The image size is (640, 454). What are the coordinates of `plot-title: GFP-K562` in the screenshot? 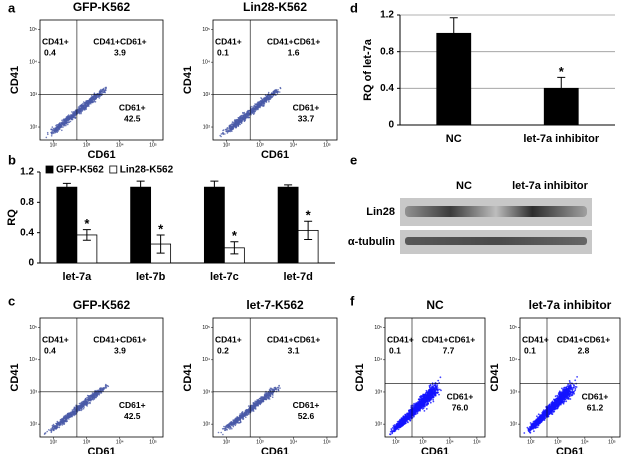 It's located at (102, 7).